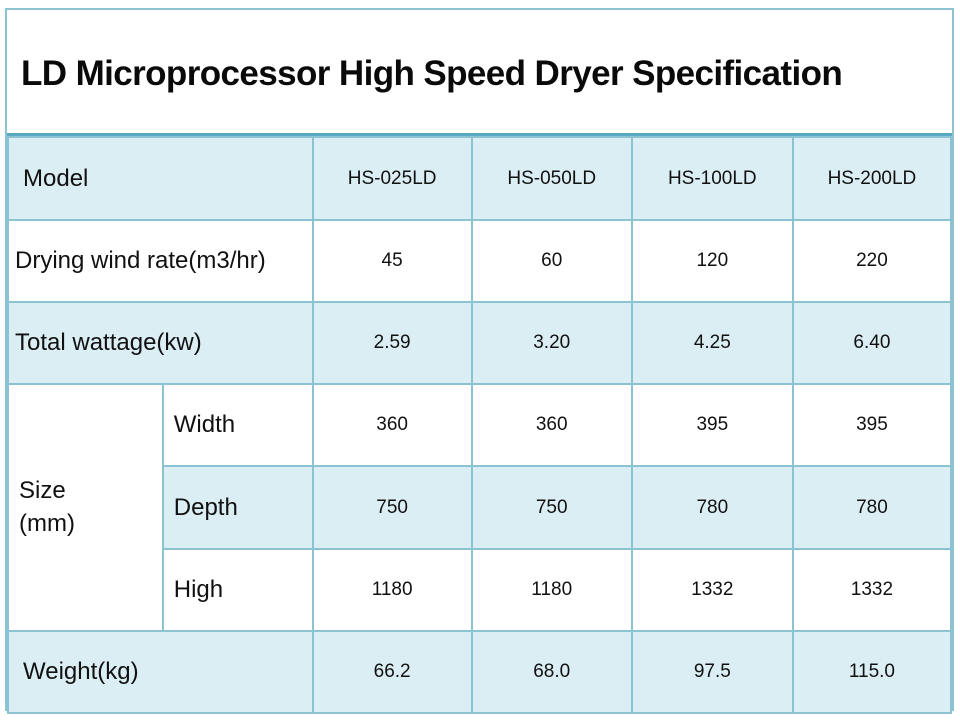 The height and width of the screenshot is (720, 960). I want to click on size-label-line1: Size, so click(42, 491).